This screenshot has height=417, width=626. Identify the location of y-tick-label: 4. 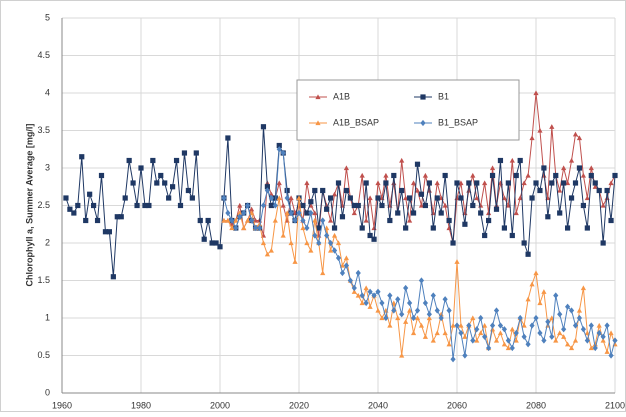
(47, 92).